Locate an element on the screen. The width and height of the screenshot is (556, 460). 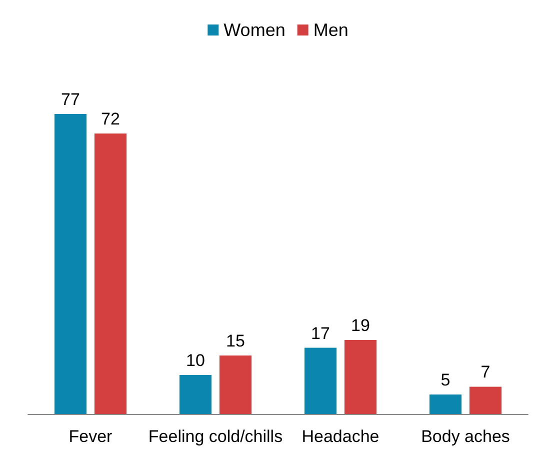
data-label: 77 is located at coordinates (70, 99).